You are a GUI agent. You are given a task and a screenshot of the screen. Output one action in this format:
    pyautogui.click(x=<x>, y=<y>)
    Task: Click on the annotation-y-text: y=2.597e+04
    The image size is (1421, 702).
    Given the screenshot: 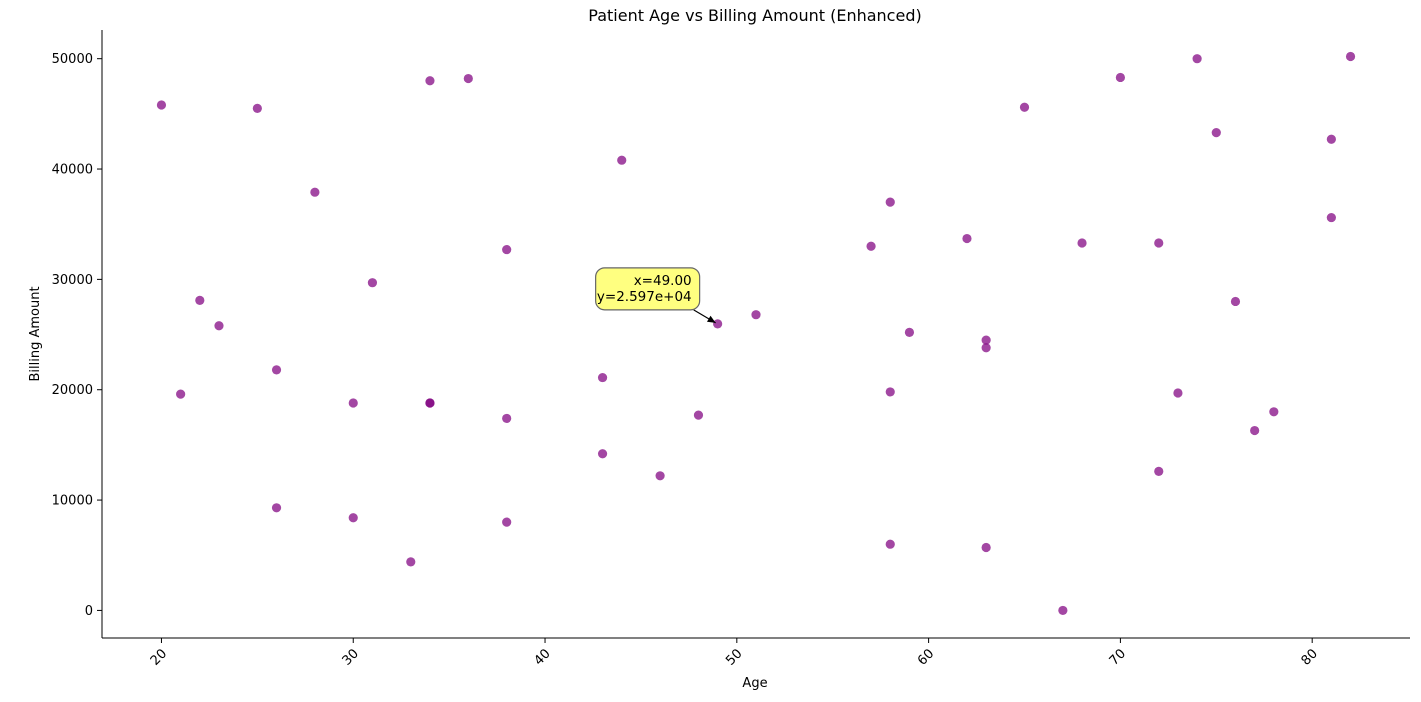 What is the action you would take?
    pyautogui.click(x=644, y=297)
    